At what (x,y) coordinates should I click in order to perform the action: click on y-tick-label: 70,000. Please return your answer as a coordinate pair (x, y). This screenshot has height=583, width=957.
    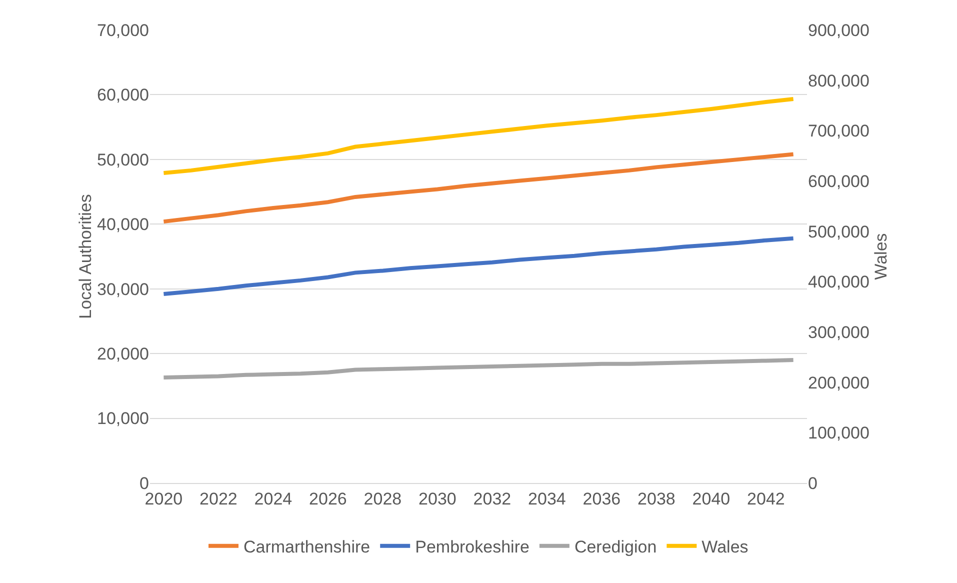
    Looking at the image, I should click on (123, 30).